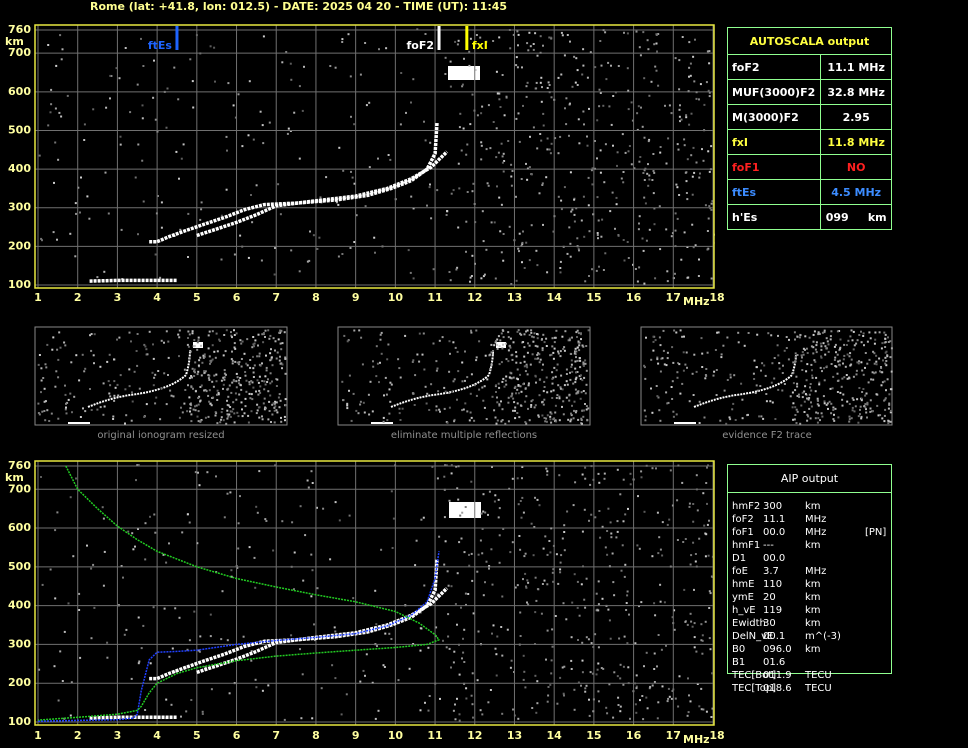 This screenshot has height=748, width=968. Describe the element at coordinates (19, 284) in the screenshot. I see `y-tick-label: 100` at that location.